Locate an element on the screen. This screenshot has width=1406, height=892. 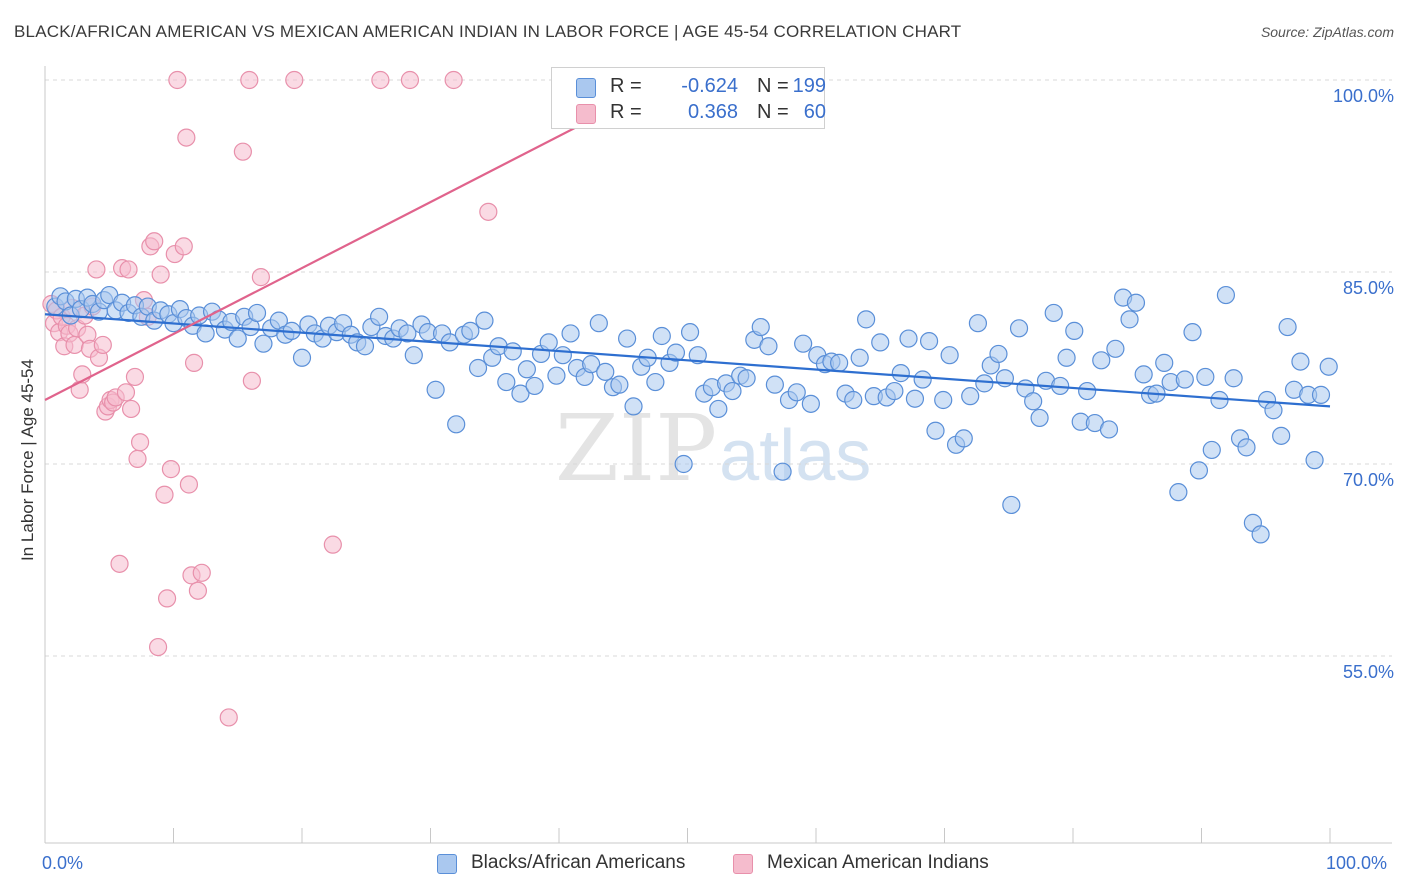
y-tick-label: 85.0% is located at coordinates (1368, 288).